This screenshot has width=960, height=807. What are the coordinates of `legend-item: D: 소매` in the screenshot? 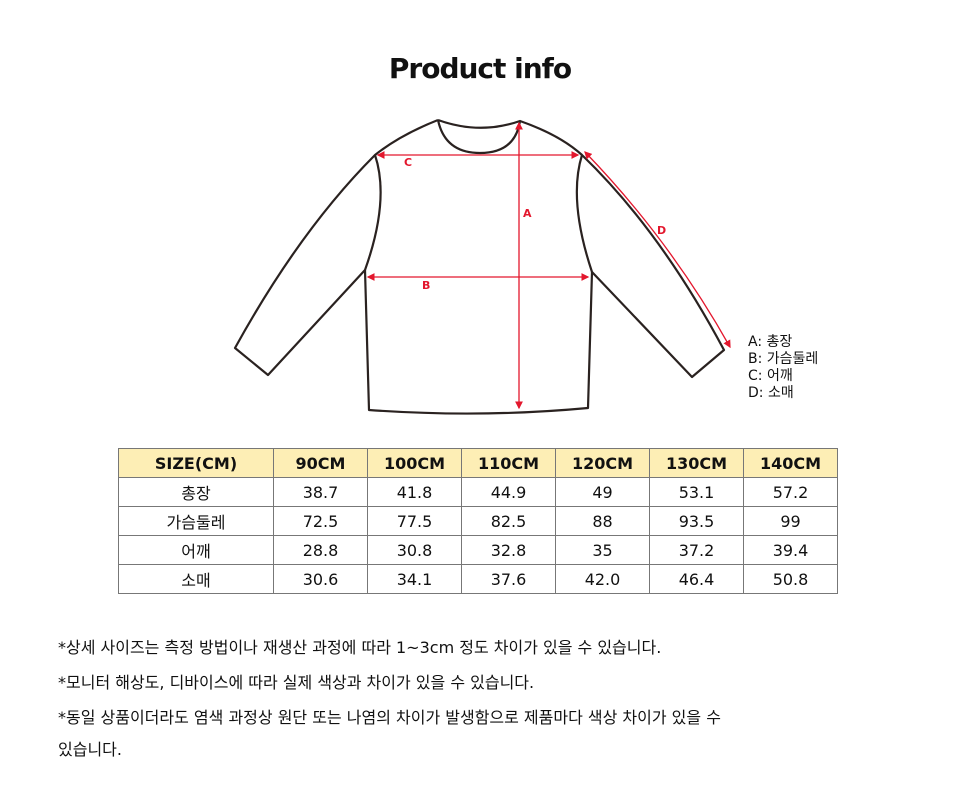 It's located at (771, 393).